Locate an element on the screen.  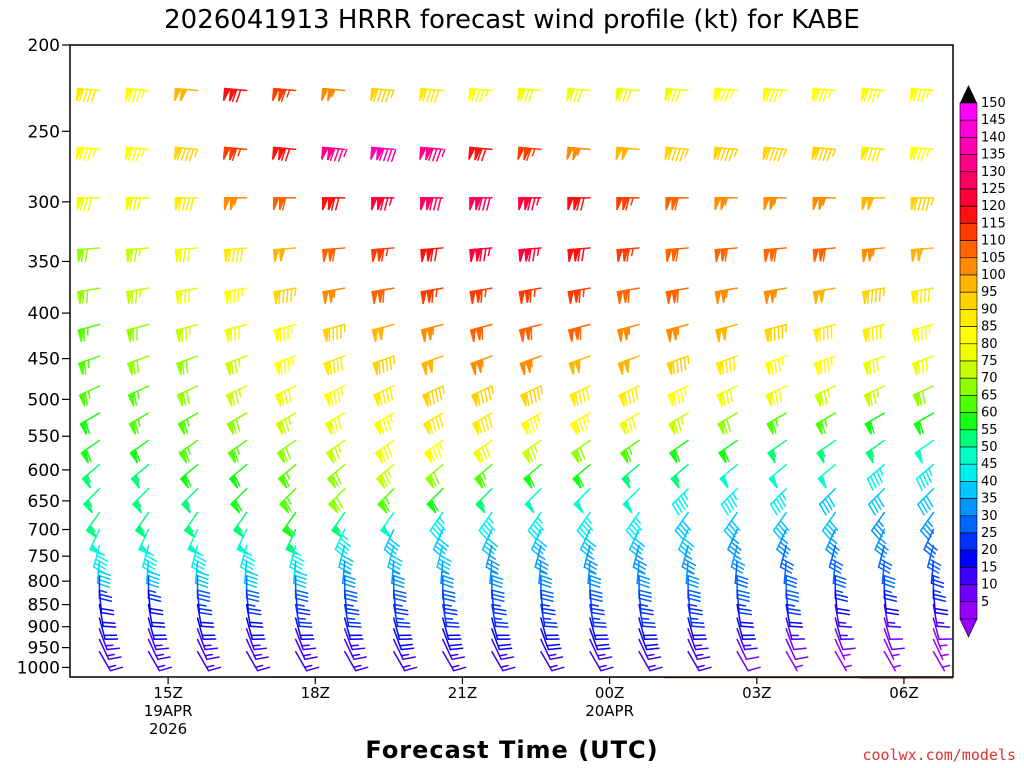
colorbar-swatch is located at coordinates (968, 386).